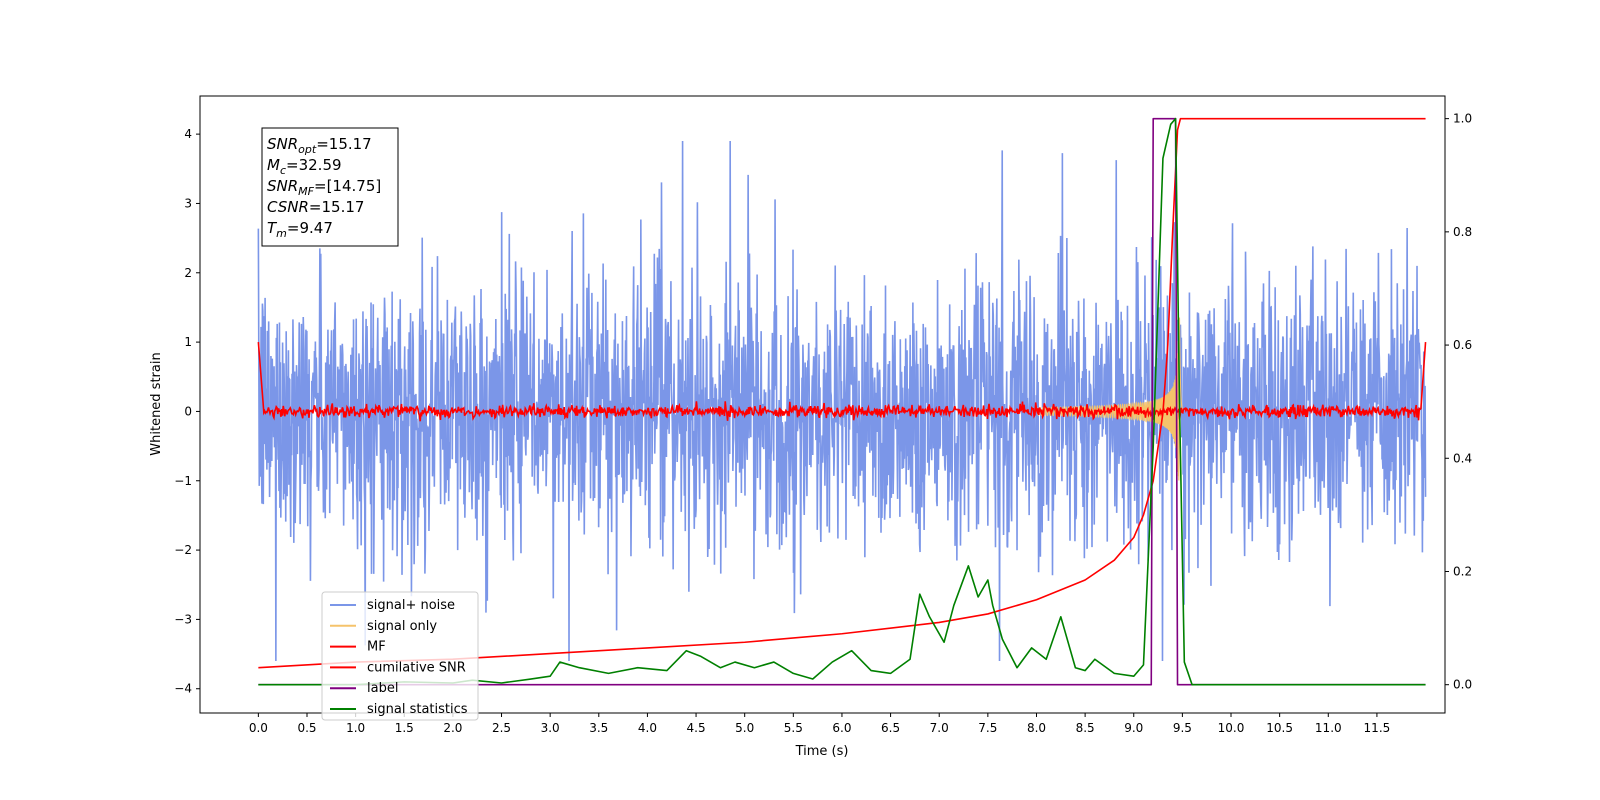 Image resolution: width=1600 pixels, height=800 pixels. What do you see at coordinates (1182, 728) in the screenshot?
I see `x-tick-label: 9.5` at bounding box center [1182, 728].